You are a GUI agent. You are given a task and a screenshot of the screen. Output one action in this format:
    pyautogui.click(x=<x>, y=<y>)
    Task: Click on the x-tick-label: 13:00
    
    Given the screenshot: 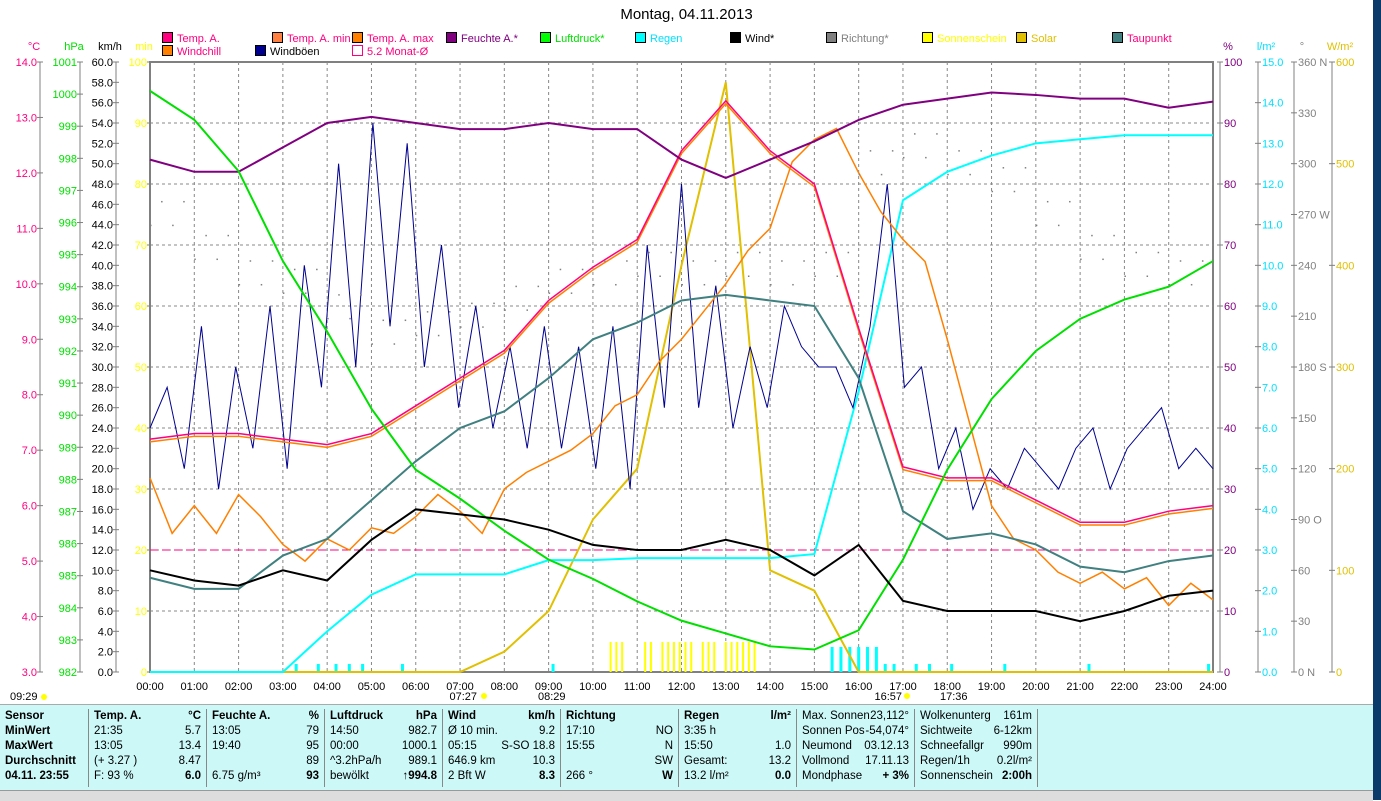 What is the action you would take?
    pyautogui.click(x=726, y=687)
    